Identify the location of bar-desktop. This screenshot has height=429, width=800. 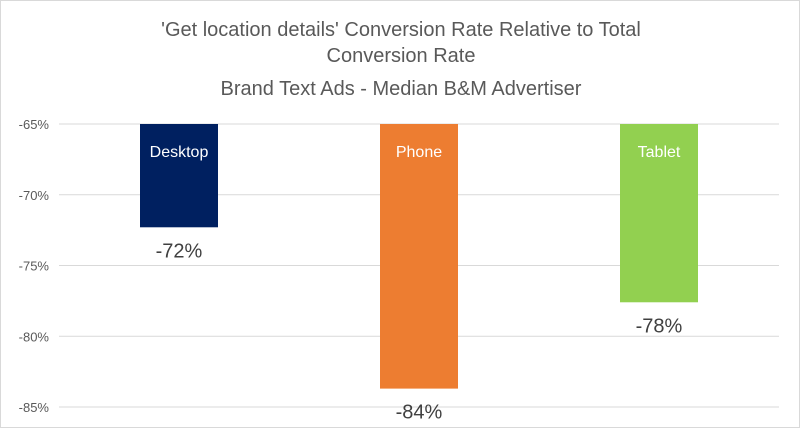
(179, 176).